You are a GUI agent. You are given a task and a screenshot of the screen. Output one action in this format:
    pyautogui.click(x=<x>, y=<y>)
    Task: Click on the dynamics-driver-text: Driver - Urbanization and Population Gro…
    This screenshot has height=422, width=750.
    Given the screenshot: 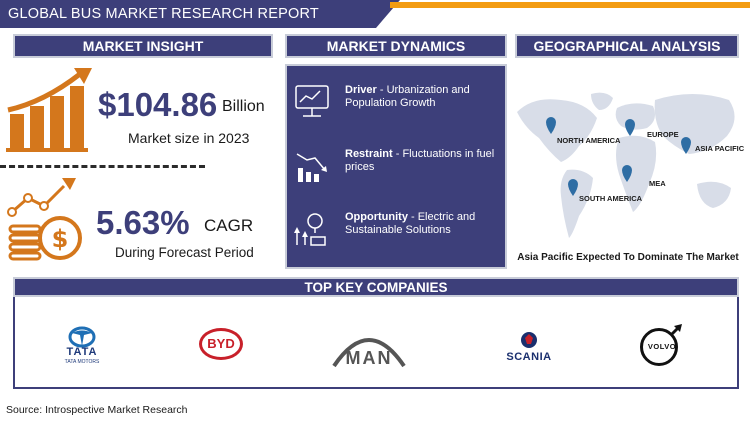 What is the action you would take?
    pyautogui.click(x=420, y=97)
    